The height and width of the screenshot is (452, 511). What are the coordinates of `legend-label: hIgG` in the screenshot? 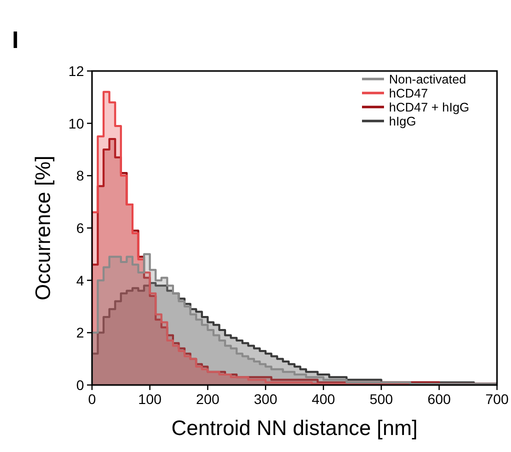 It's located at (402, 121).